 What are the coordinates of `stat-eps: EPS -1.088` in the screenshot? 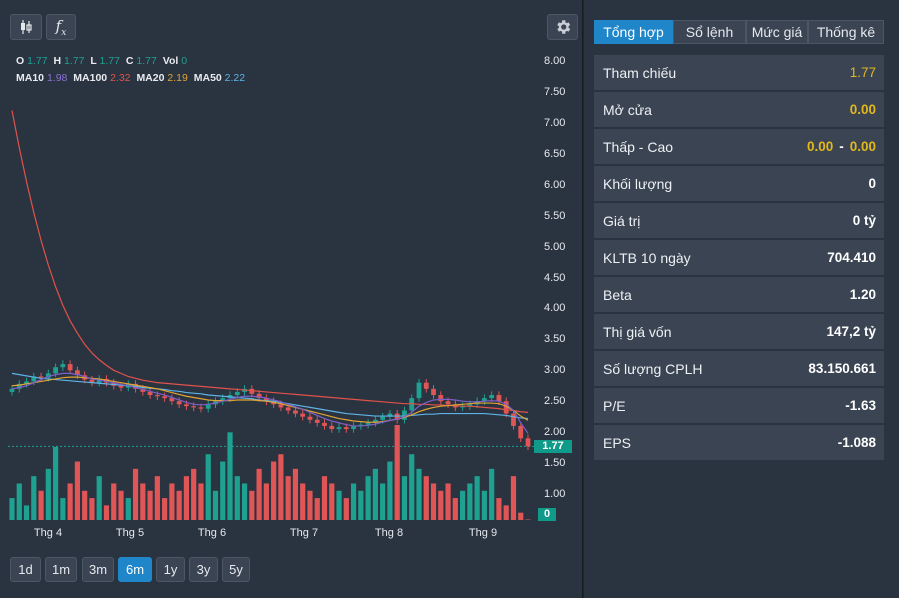 It's located at (739, 442).